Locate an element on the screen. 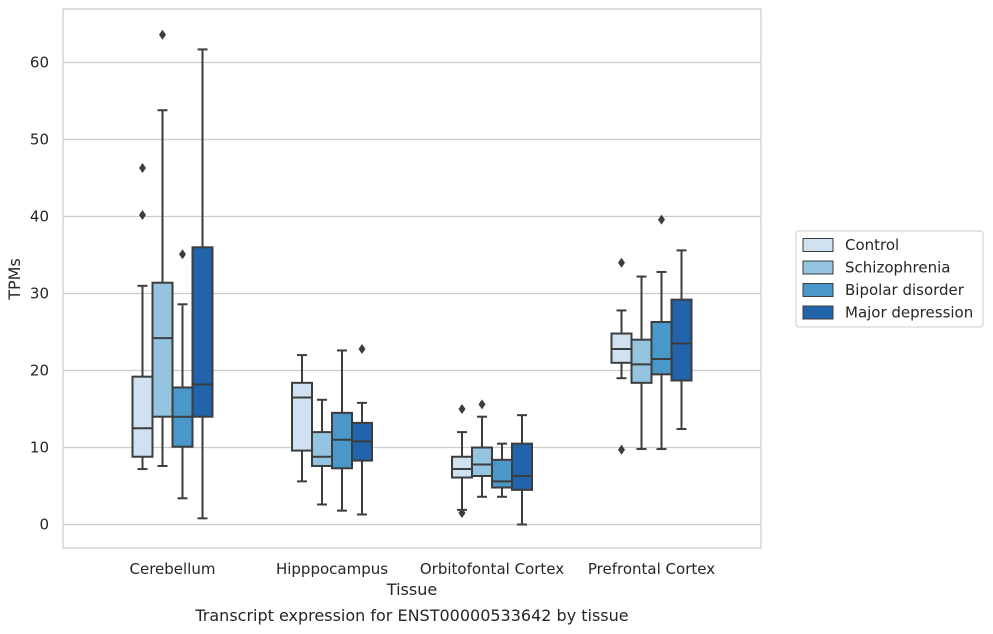 The image size is (993, 634). legend-entry-label: Bipolar disorder is located at coordinates (905, 290).